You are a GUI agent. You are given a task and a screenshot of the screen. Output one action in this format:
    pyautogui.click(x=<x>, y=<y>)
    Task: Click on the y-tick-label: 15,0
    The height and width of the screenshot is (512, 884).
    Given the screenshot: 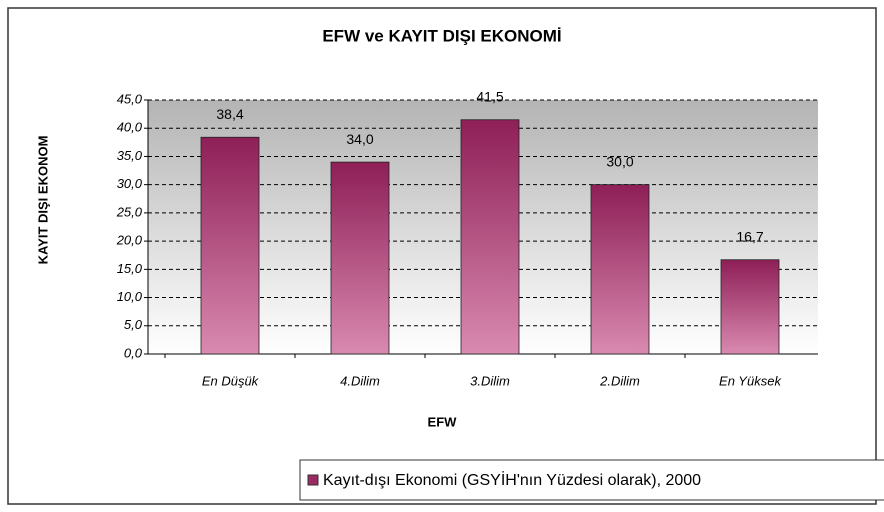 What is the action you would take?
    pyautogui.click(x=130, y=268)
    